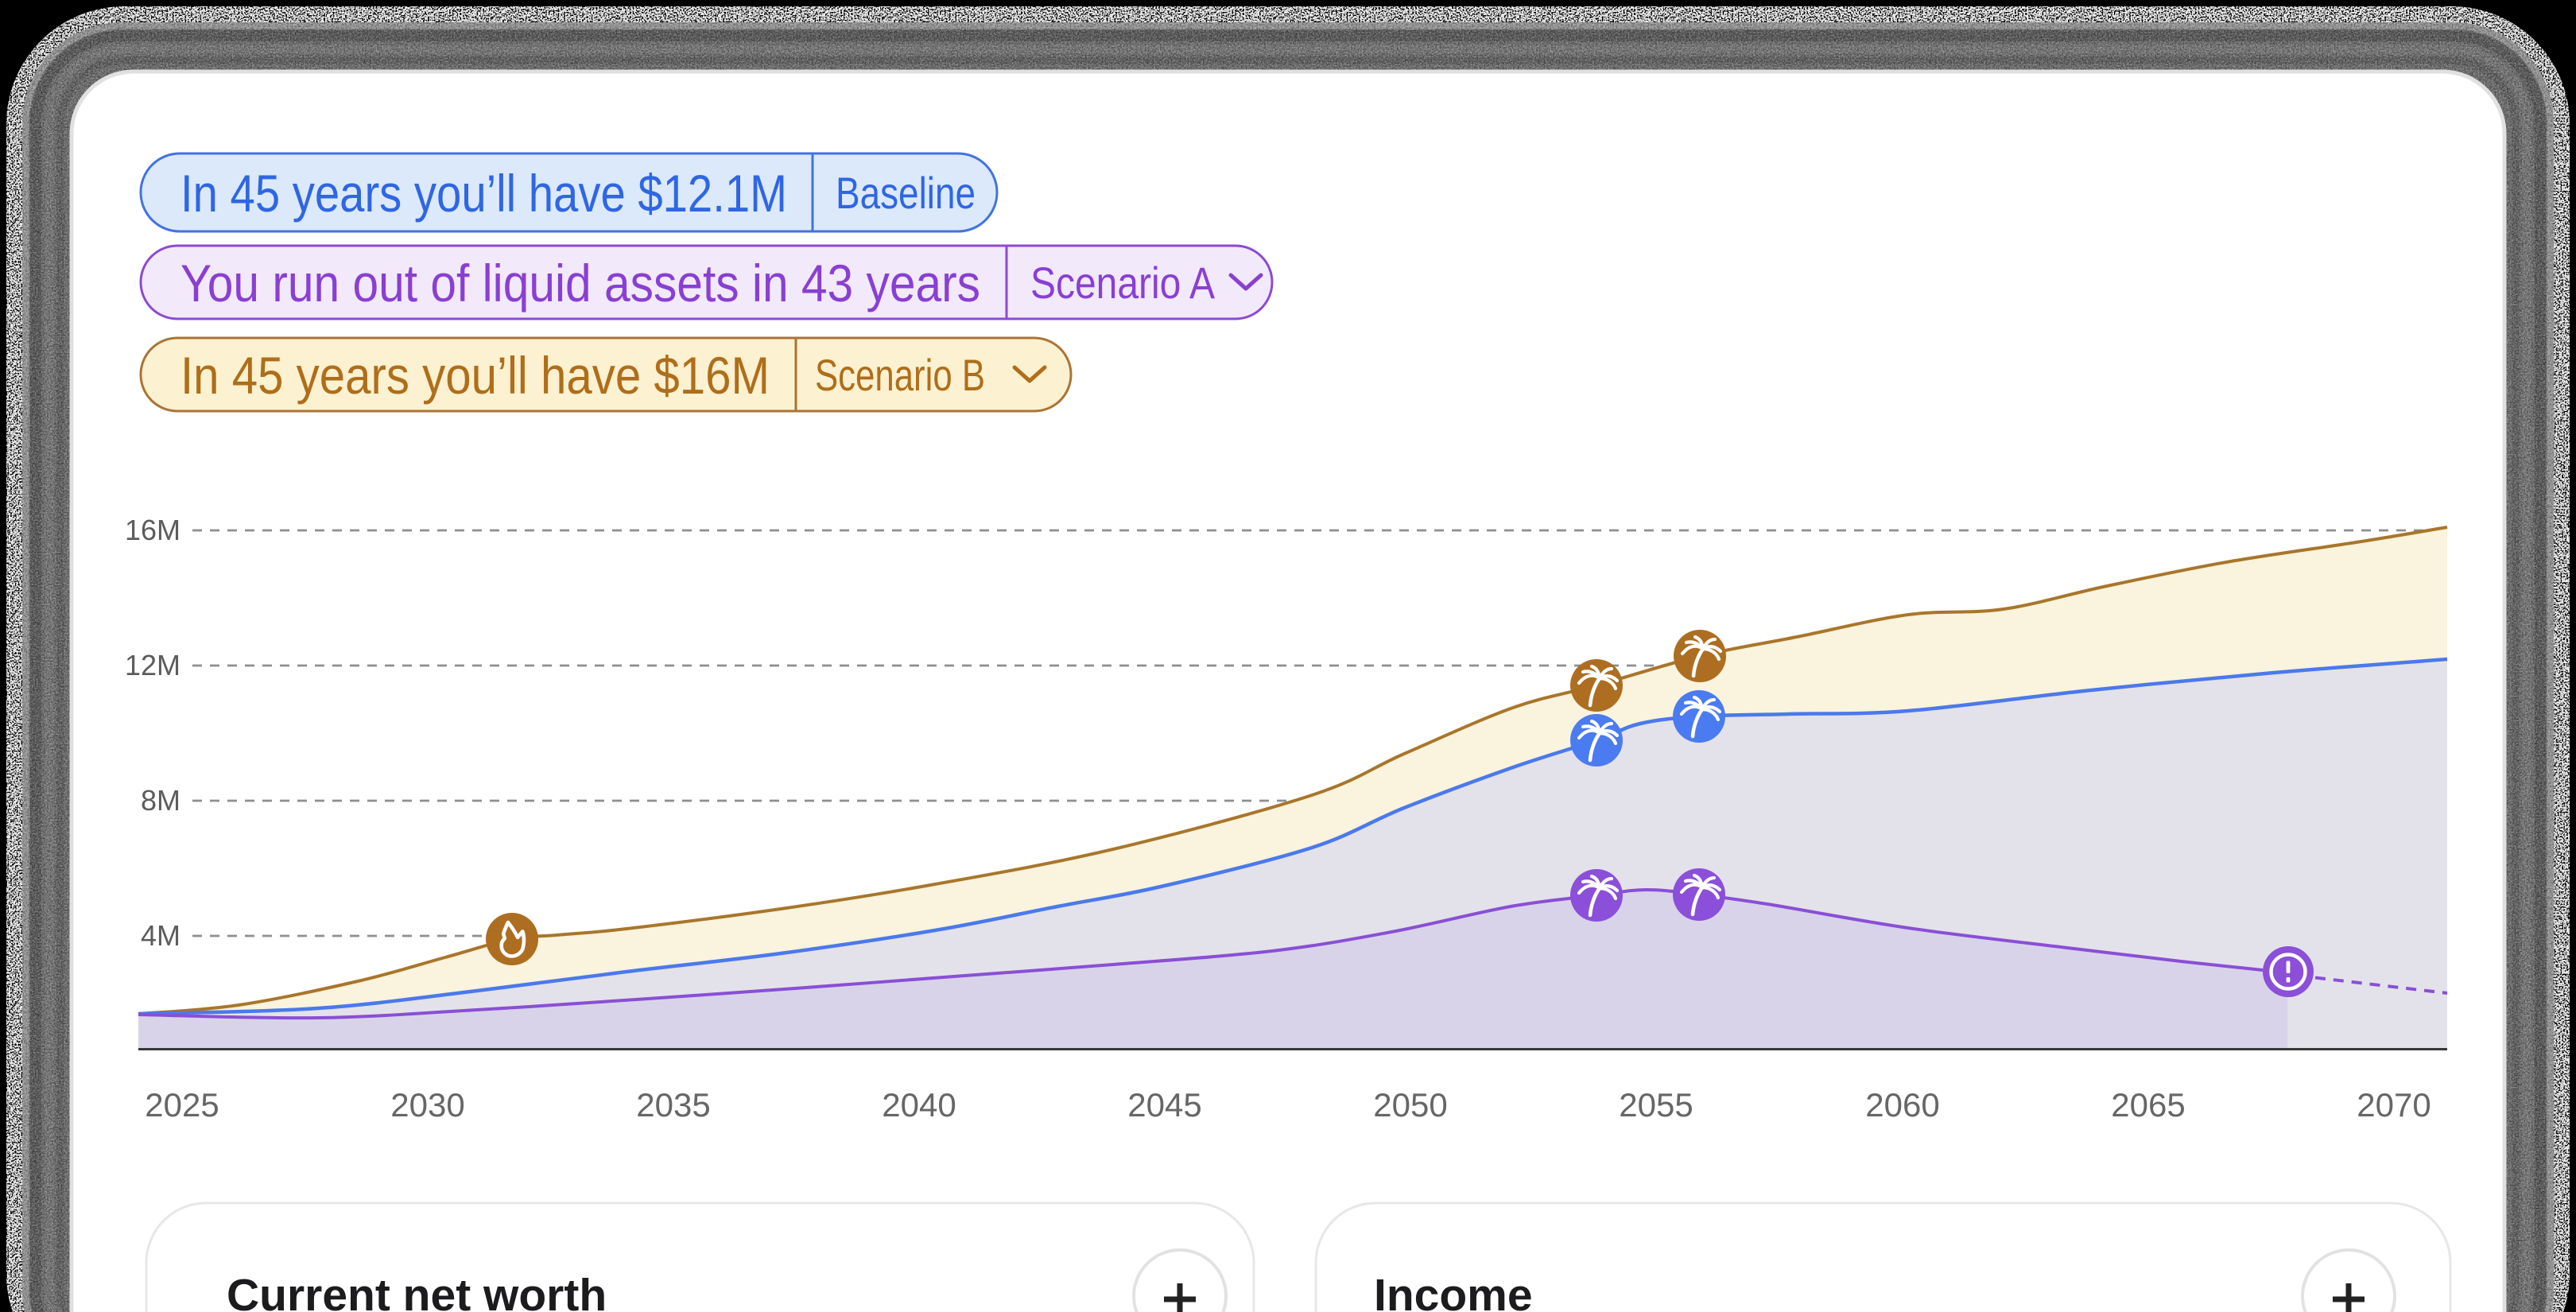  Describe the element at coordinates (919, 1105) in the screenshot. I see `svg-text: 2040` at that location.